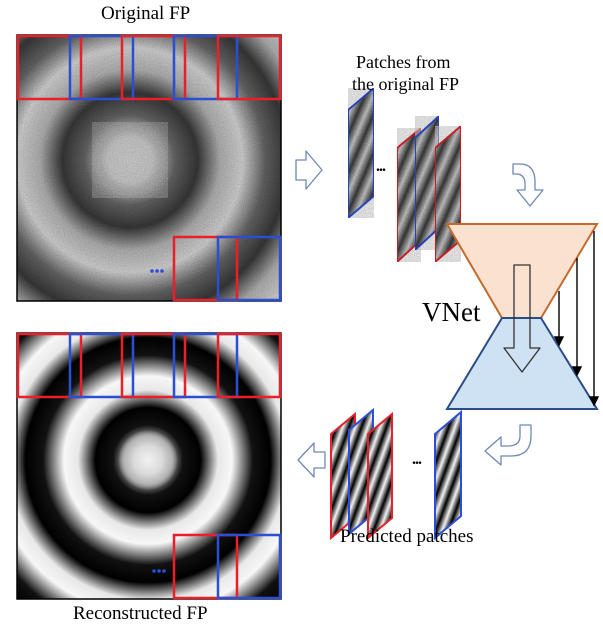  I want to click on reconstructed-patch-corner, so click(227, 566).